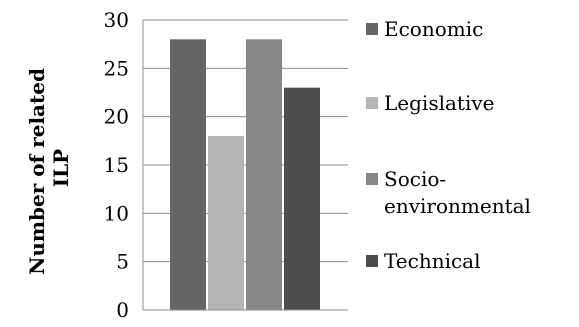 This screenshot has width=579, height=327. Describe the element at coordinates (264, 174) in the screenshot. I see `bar-socio-environmental` at that location.